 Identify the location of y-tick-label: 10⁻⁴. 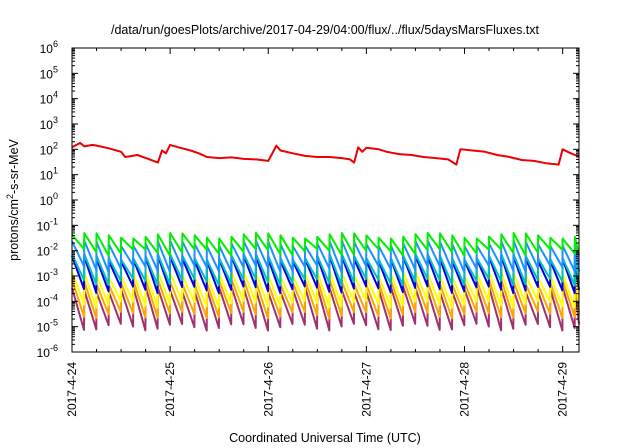
(47, 300).